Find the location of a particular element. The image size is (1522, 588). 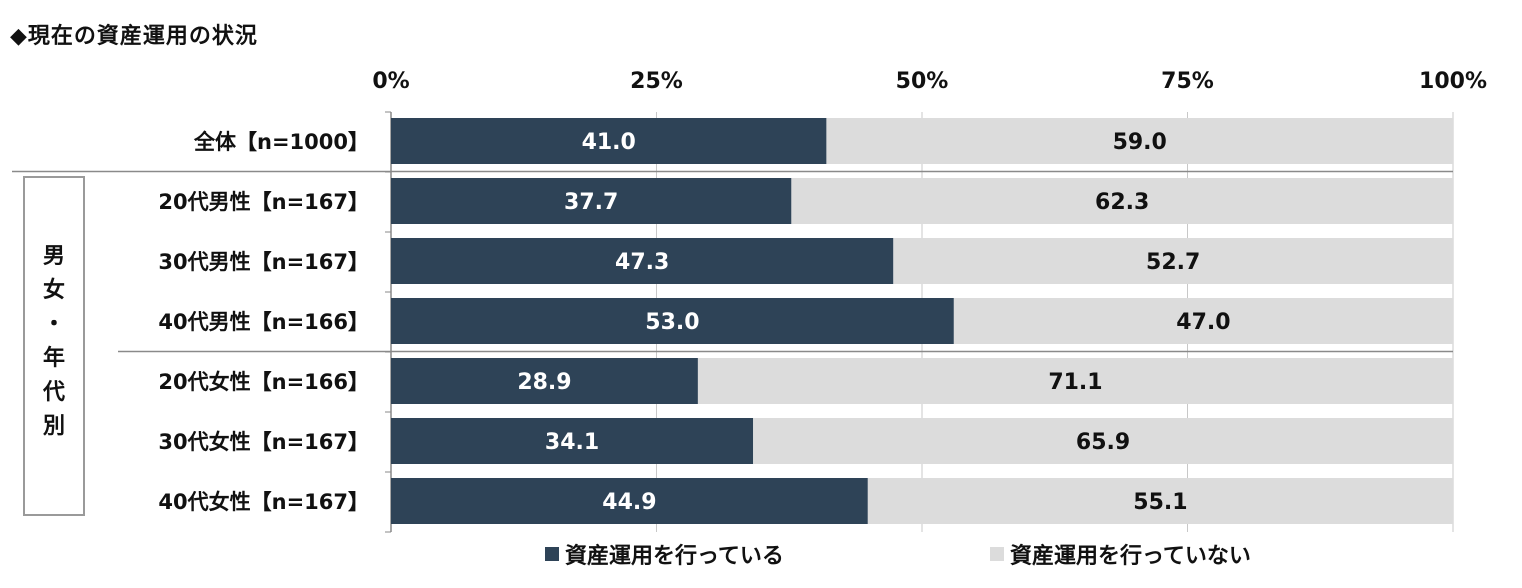

group-label-char: 別 is located at coordinates (53, 426).